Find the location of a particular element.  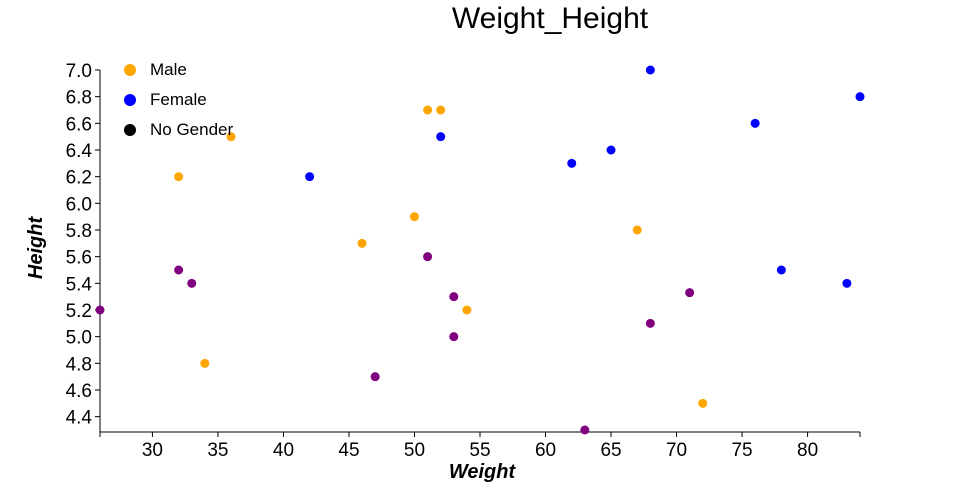

x-tick-label: 70 is located at coordinates (676, 450).